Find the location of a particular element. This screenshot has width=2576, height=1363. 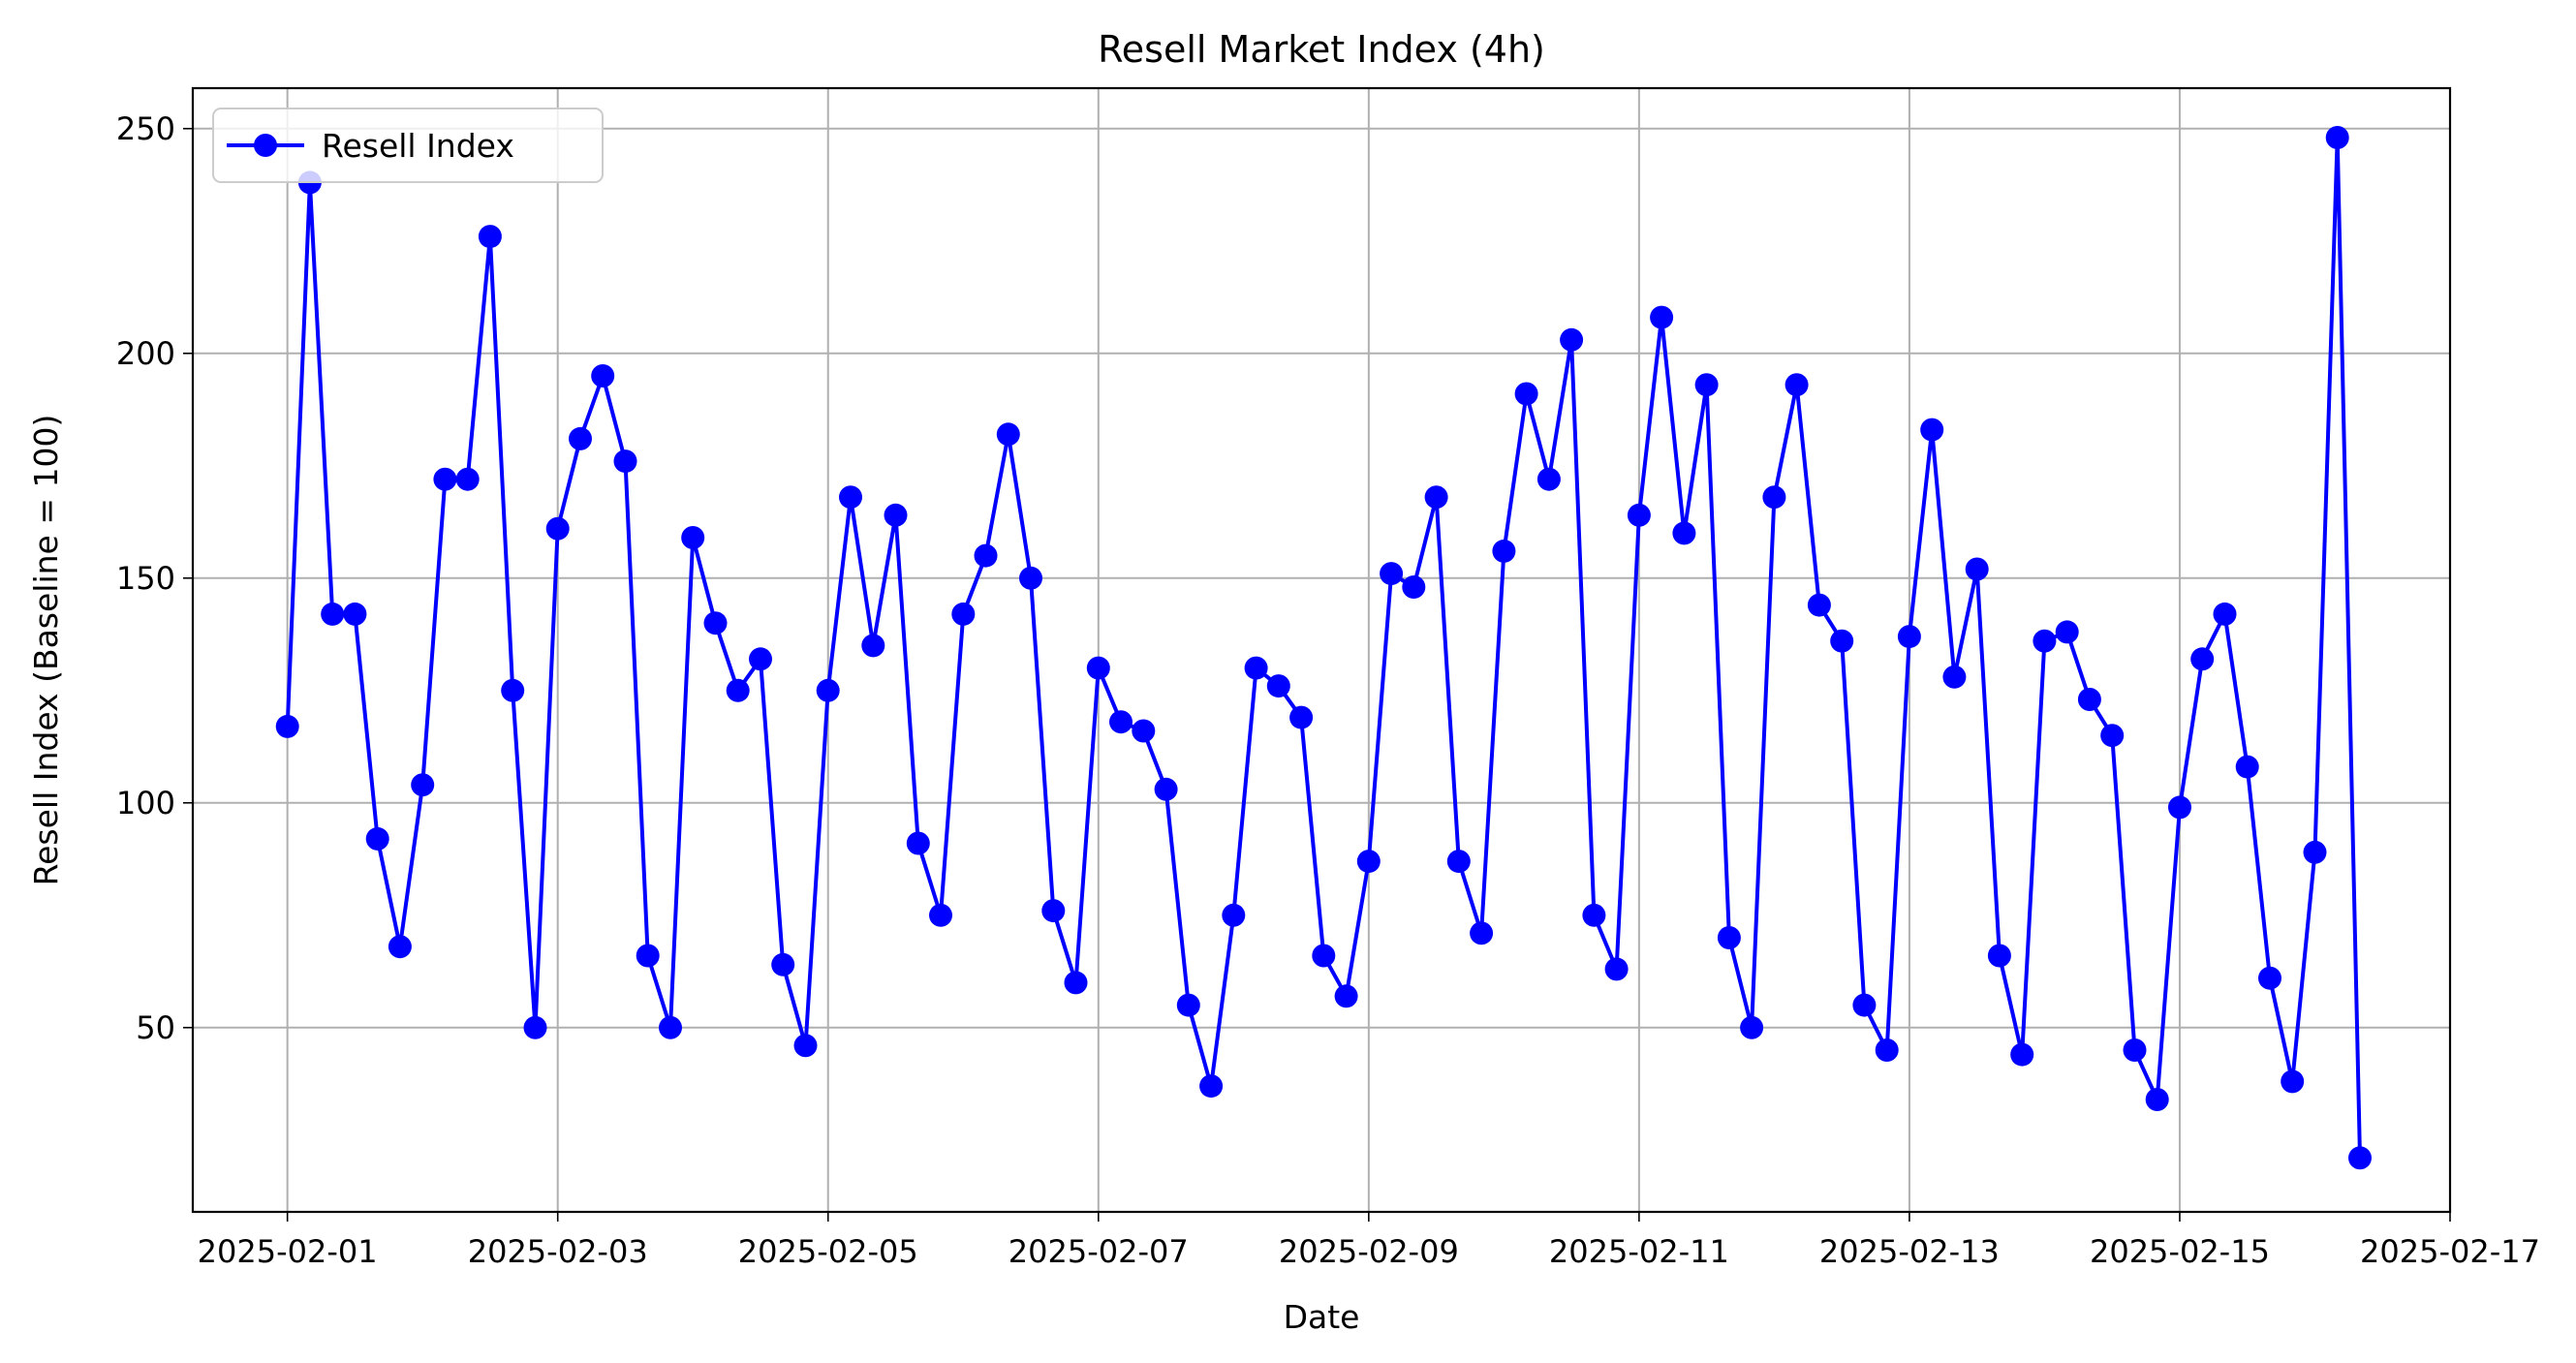

legend-marker-swatch is located at coordinates (265, 145).